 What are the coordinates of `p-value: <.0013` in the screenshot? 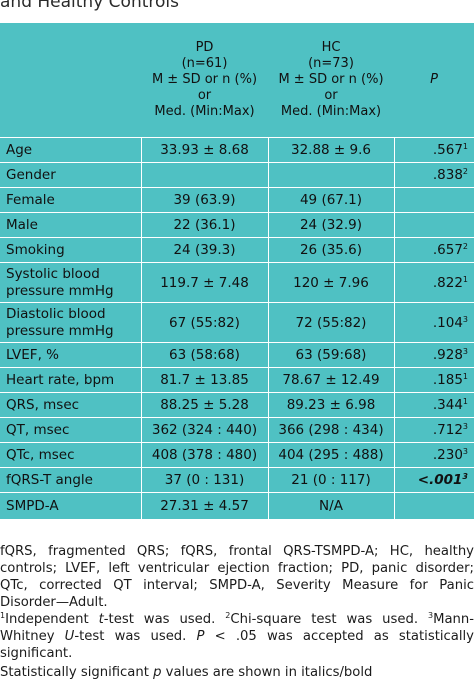 It's located at (433, 480).